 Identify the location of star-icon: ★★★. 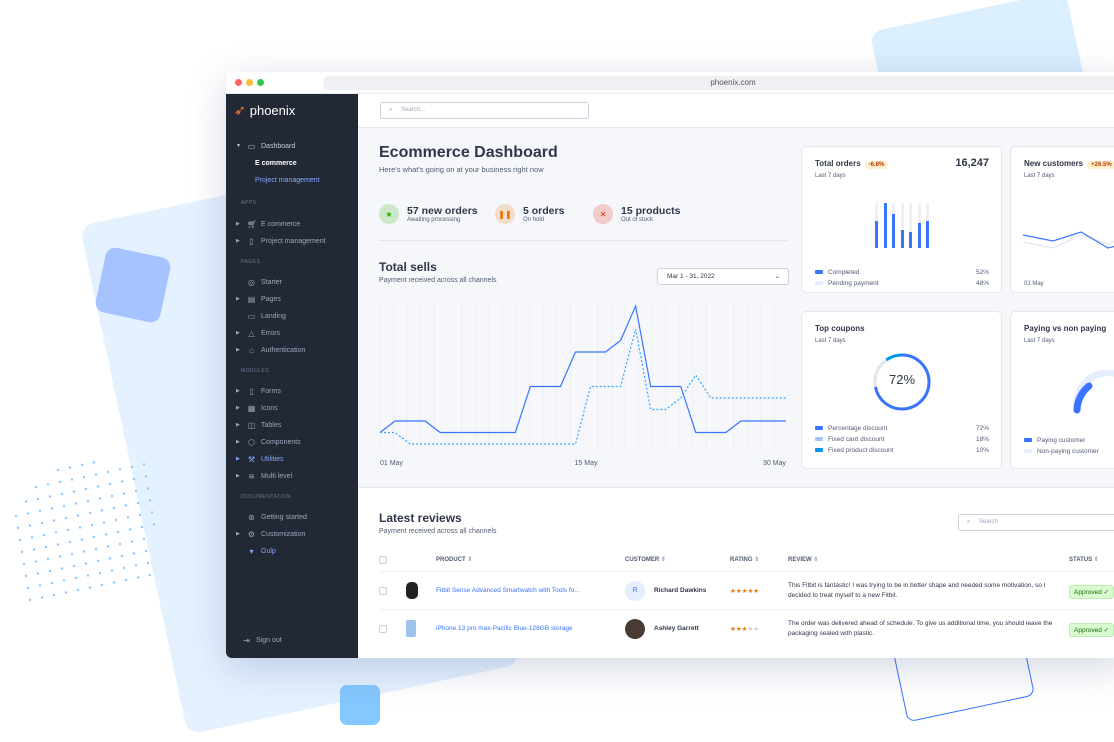
(739, 629).